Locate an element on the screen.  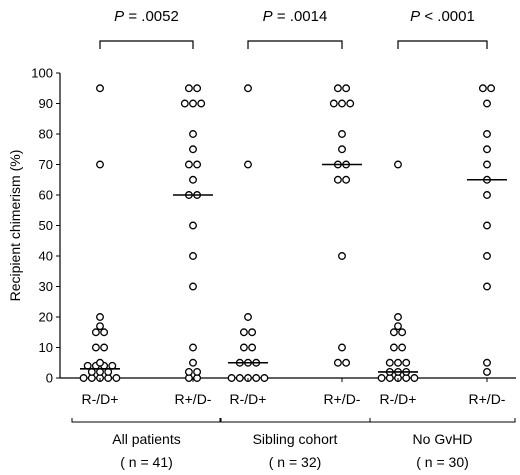
y-tick-label: 30 is located at coordinates (46, 286).